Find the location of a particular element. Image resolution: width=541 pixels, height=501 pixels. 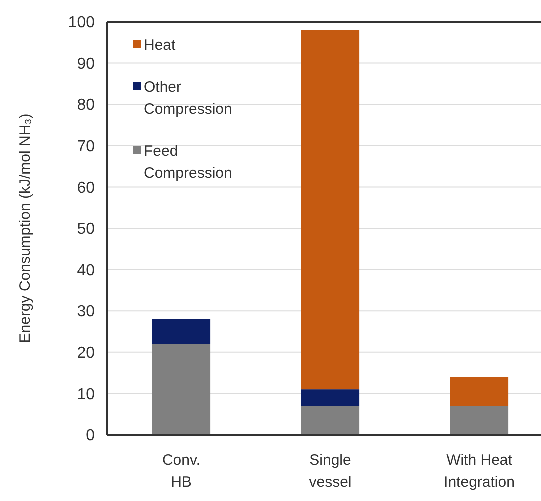

legend-label: Other Compression is located at coordinates (188, 98).